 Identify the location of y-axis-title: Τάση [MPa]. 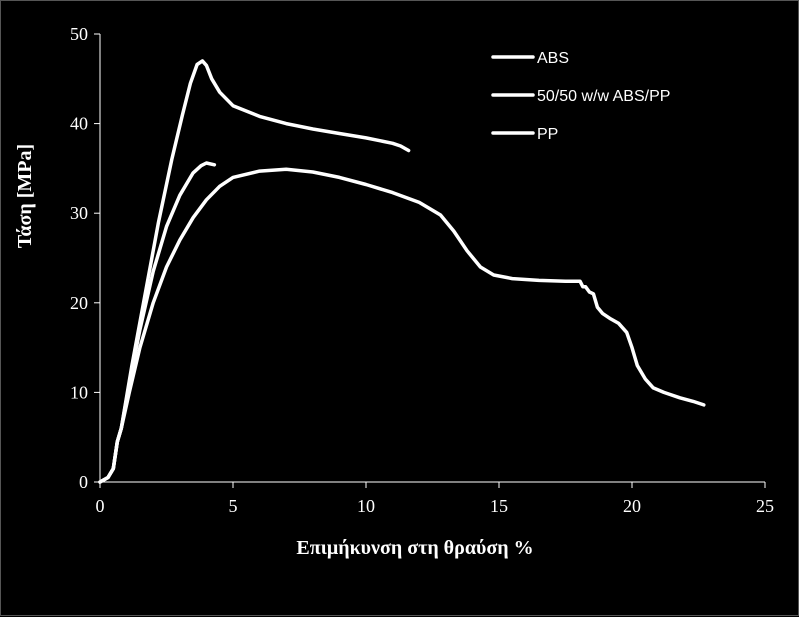
(25, 196).